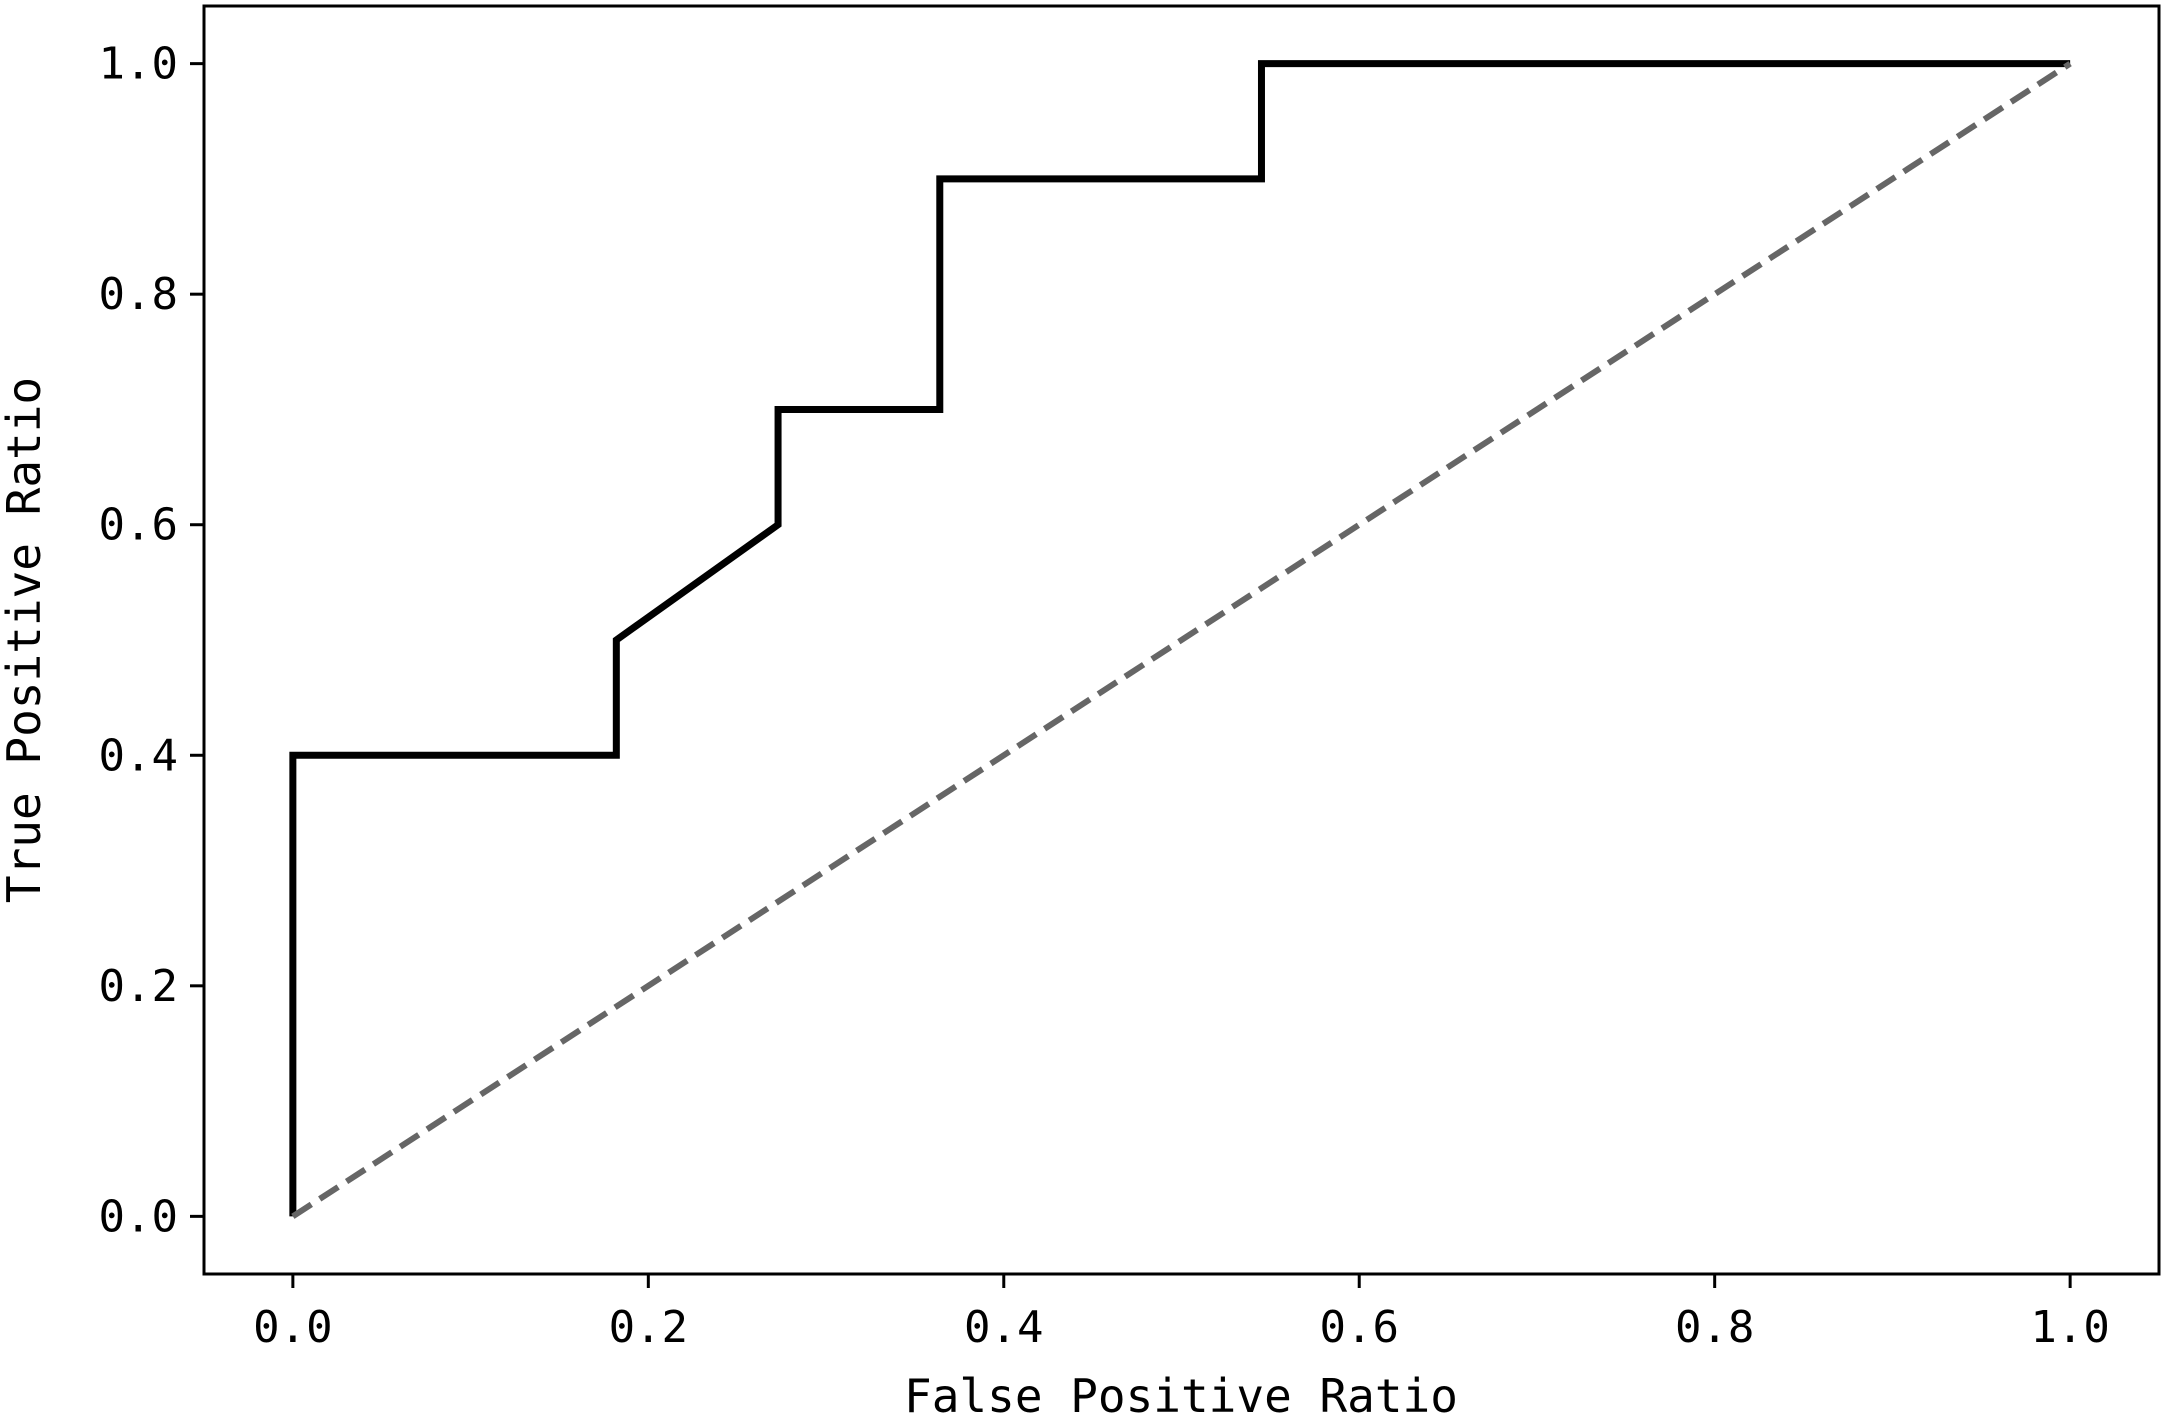 The width and height of the screenshot is (2165, 1420). What do you see at coordinates (2069, 1327) in the screenshot?
I see `x-tick-label: 1.0` at bounding box center [2069, 1327].